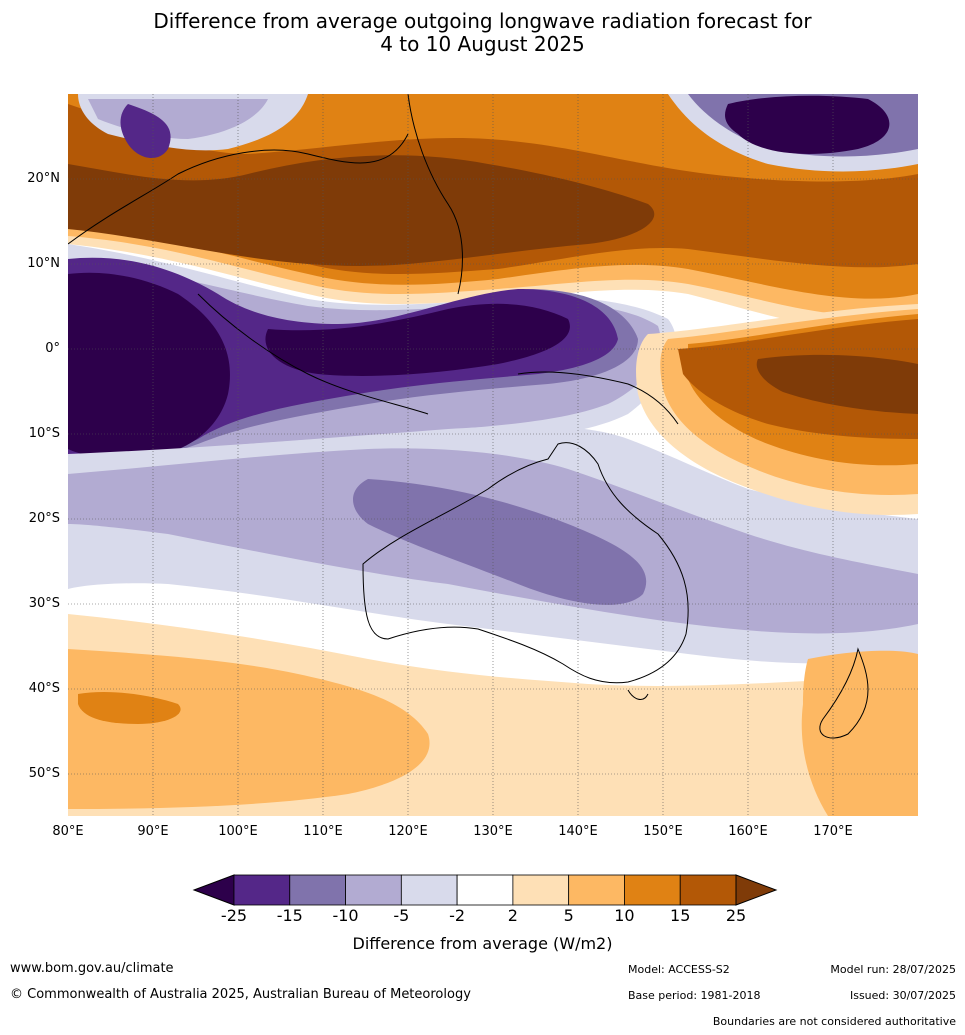 This screenshot has height=1035, width=965. What do you see at coordinates (777, 409) in the screenshot?
I see `positive-anomaly-east` at bounding box center [777, 409].